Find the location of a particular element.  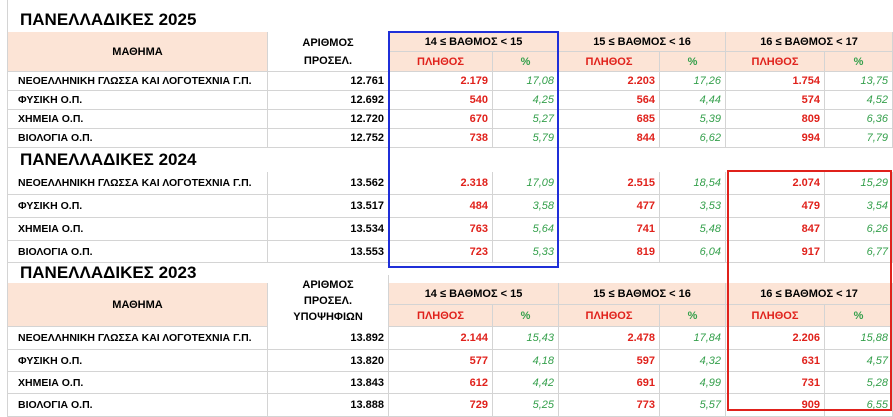

count-cell: 847 is located at coordinates (775, 229).